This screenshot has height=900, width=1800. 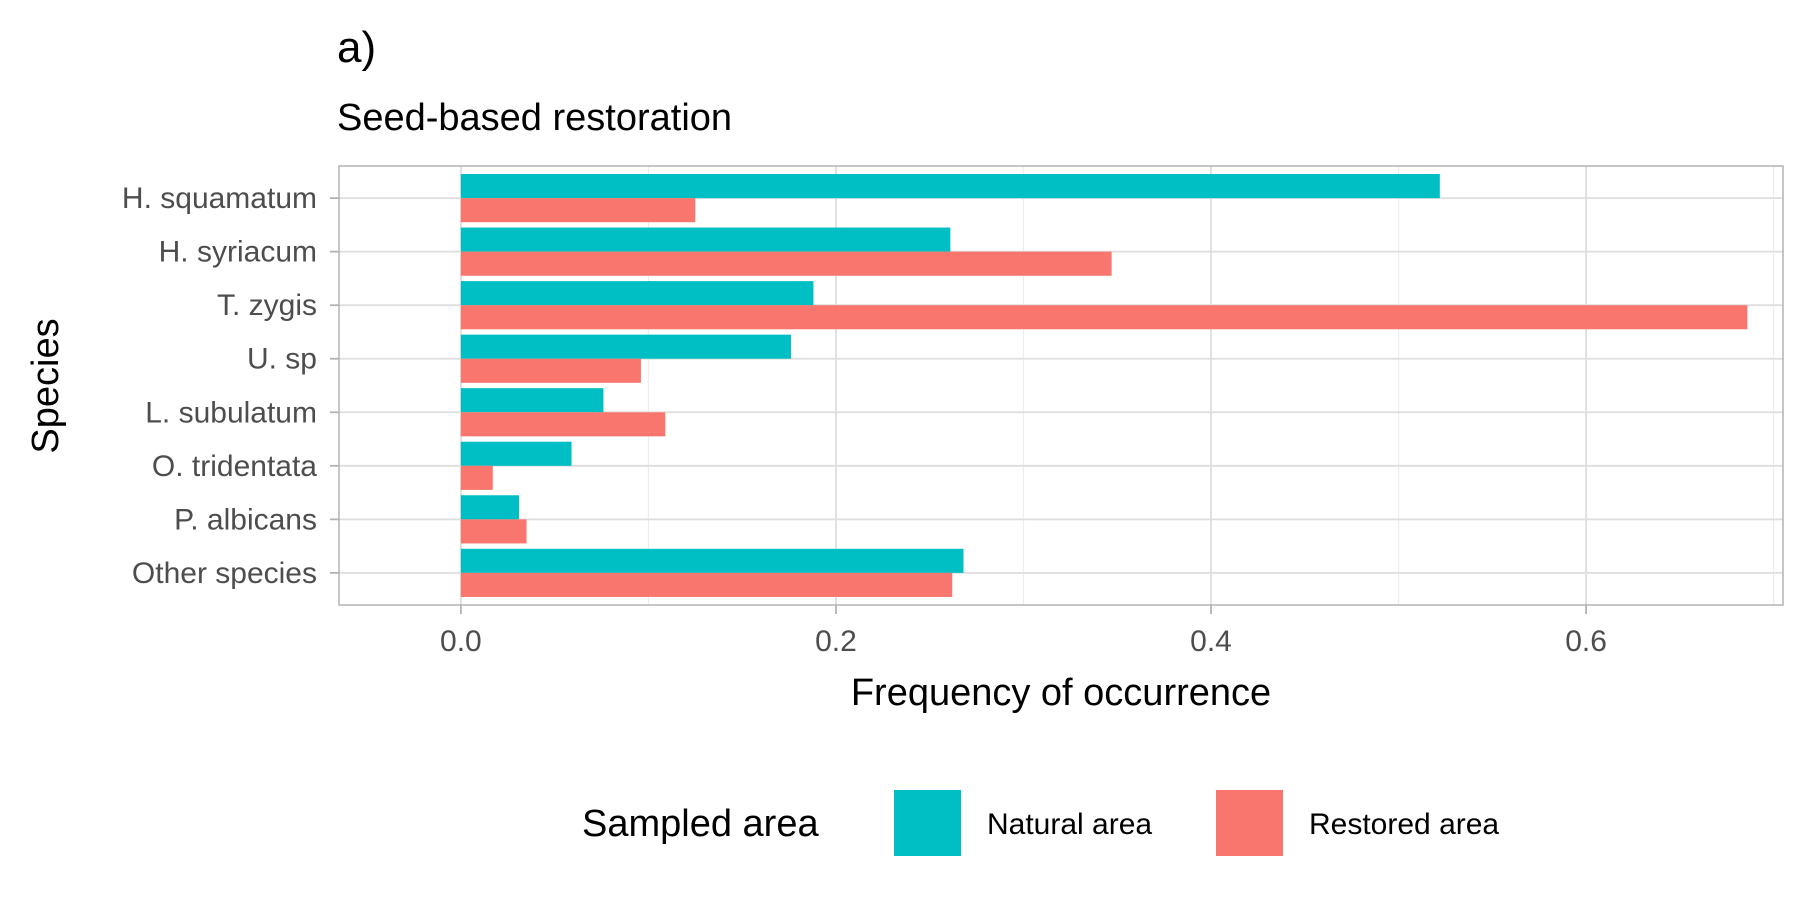 What do you see at coordinates (282, 359) in the screenshot?
I see `y-tick-label-u-sp: U. sp` at bounding box center [282, 359].